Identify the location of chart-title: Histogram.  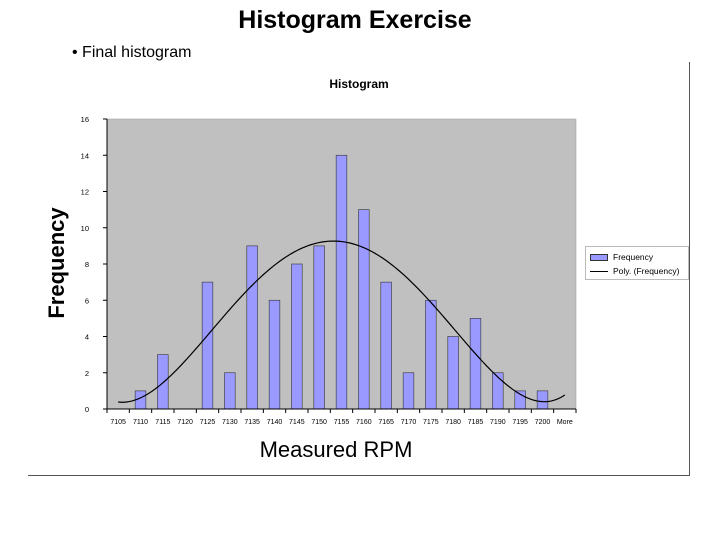
(358, 84).